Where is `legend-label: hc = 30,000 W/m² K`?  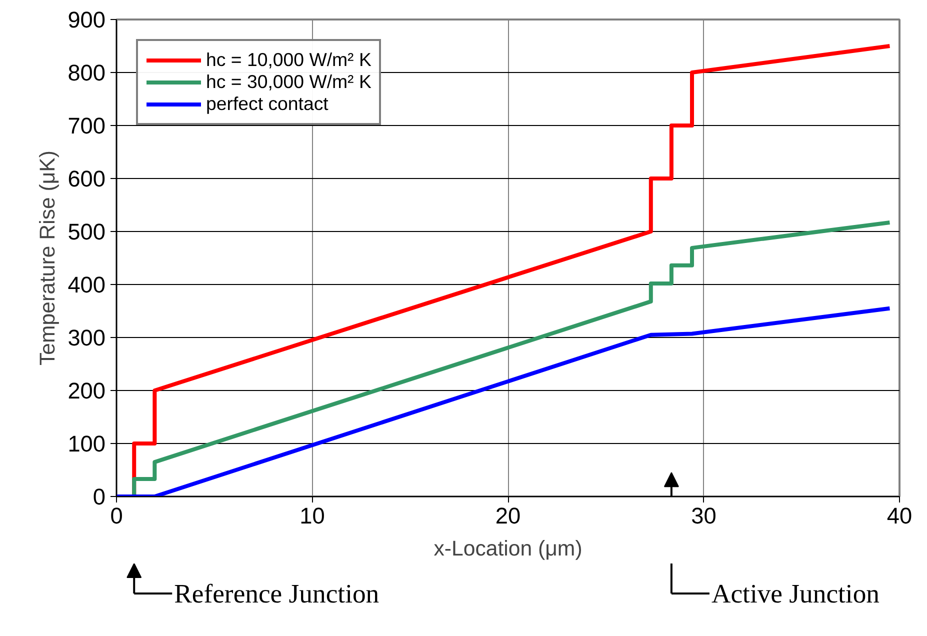
legend-label: hc = 30,000 W/m² K is located at coordinates (289, 82).